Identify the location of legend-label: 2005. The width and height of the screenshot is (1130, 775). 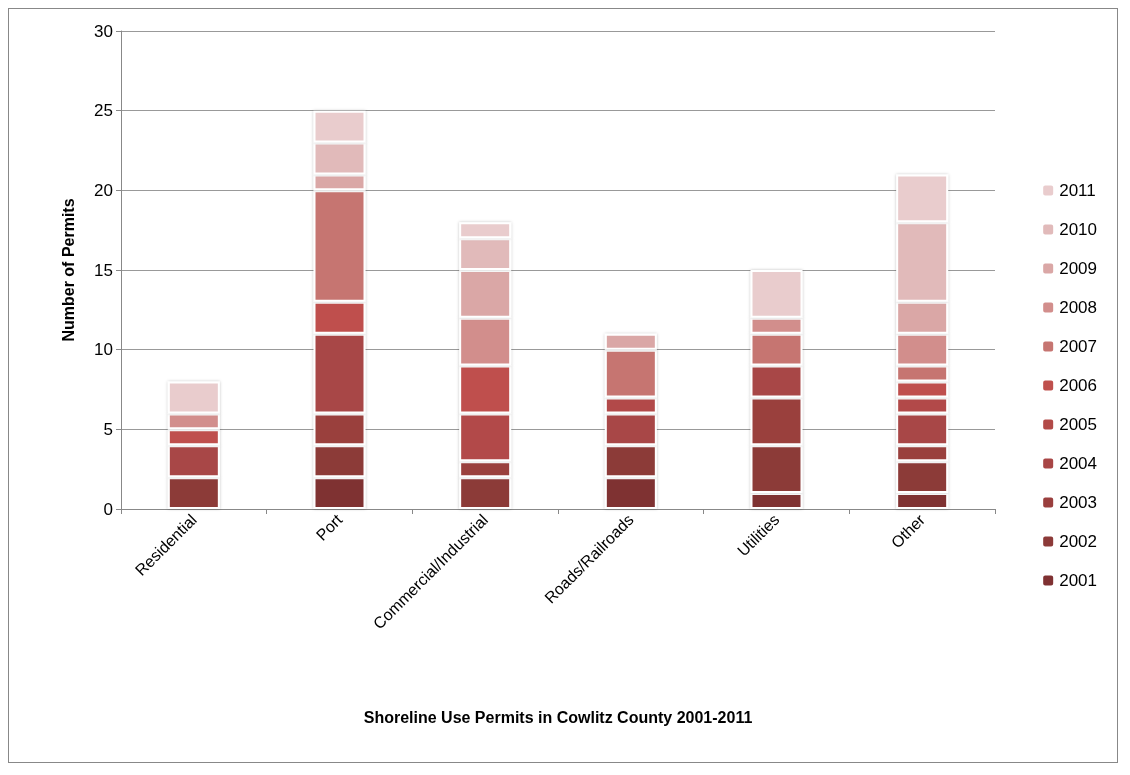
(1078, 424).